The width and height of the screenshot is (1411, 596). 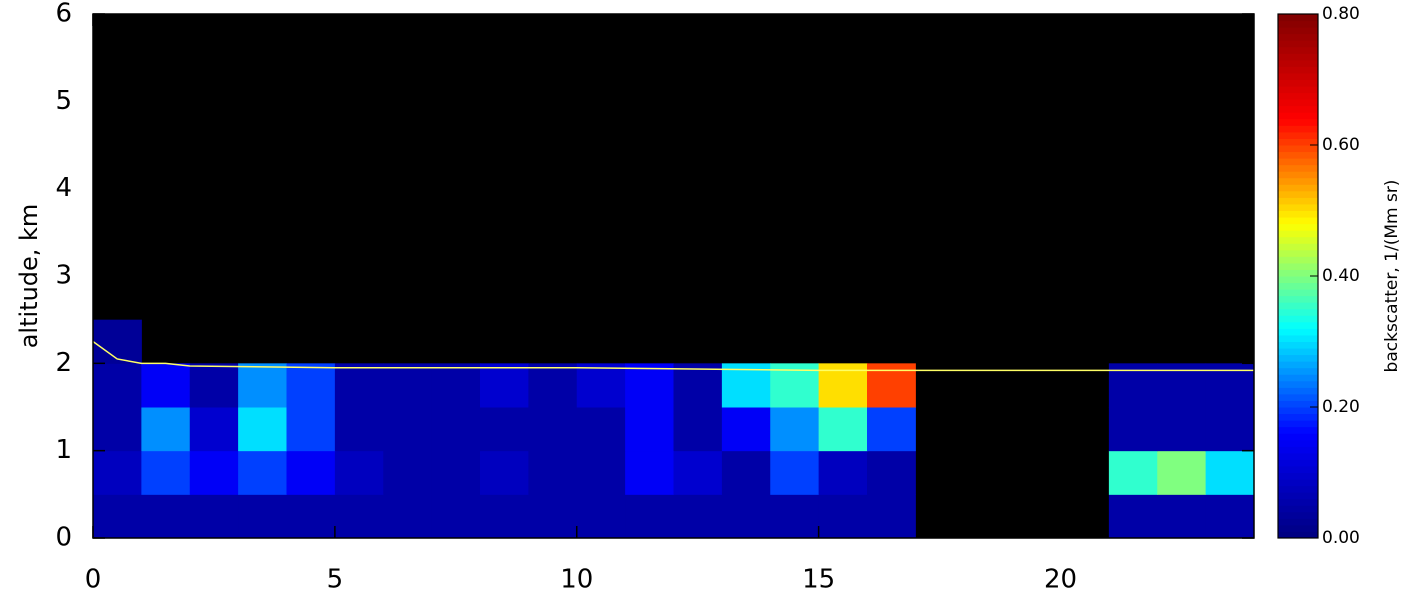 I want to click on colorbar-tick-label: 0.40, so click(x=1341, y=276).